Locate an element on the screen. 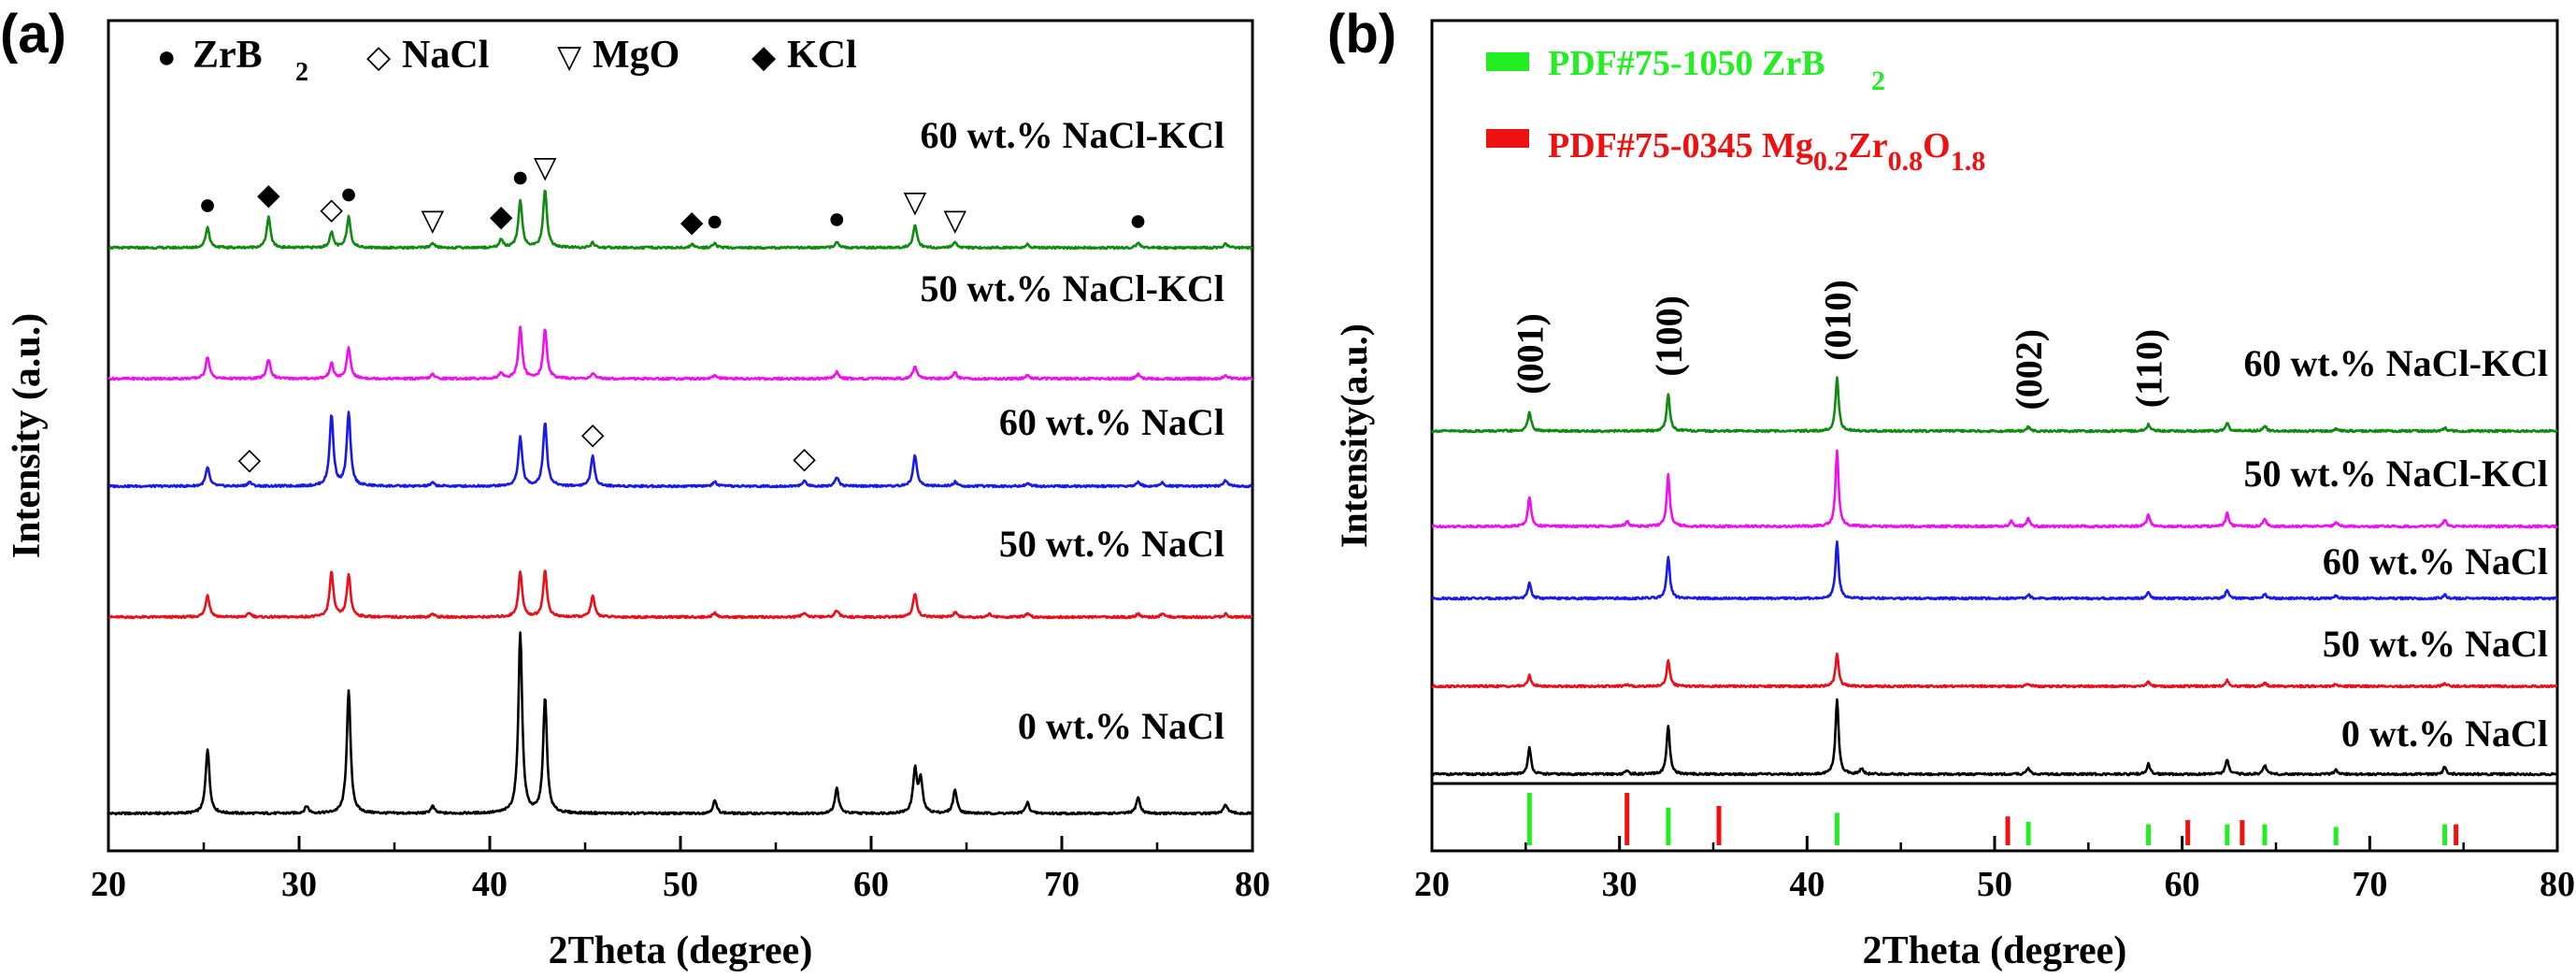  b-x-tick-label: 70 is located at coordinates (2369, 884).